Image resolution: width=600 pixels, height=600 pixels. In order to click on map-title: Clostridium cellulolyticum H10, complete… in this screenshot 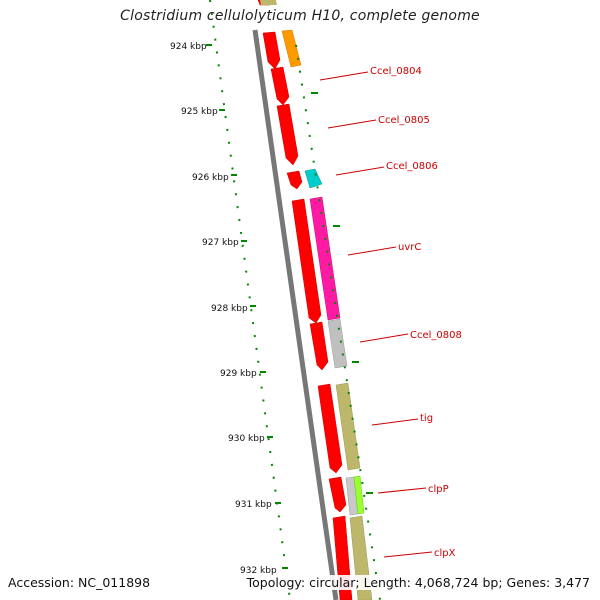, I will do `click(300, 16)`.